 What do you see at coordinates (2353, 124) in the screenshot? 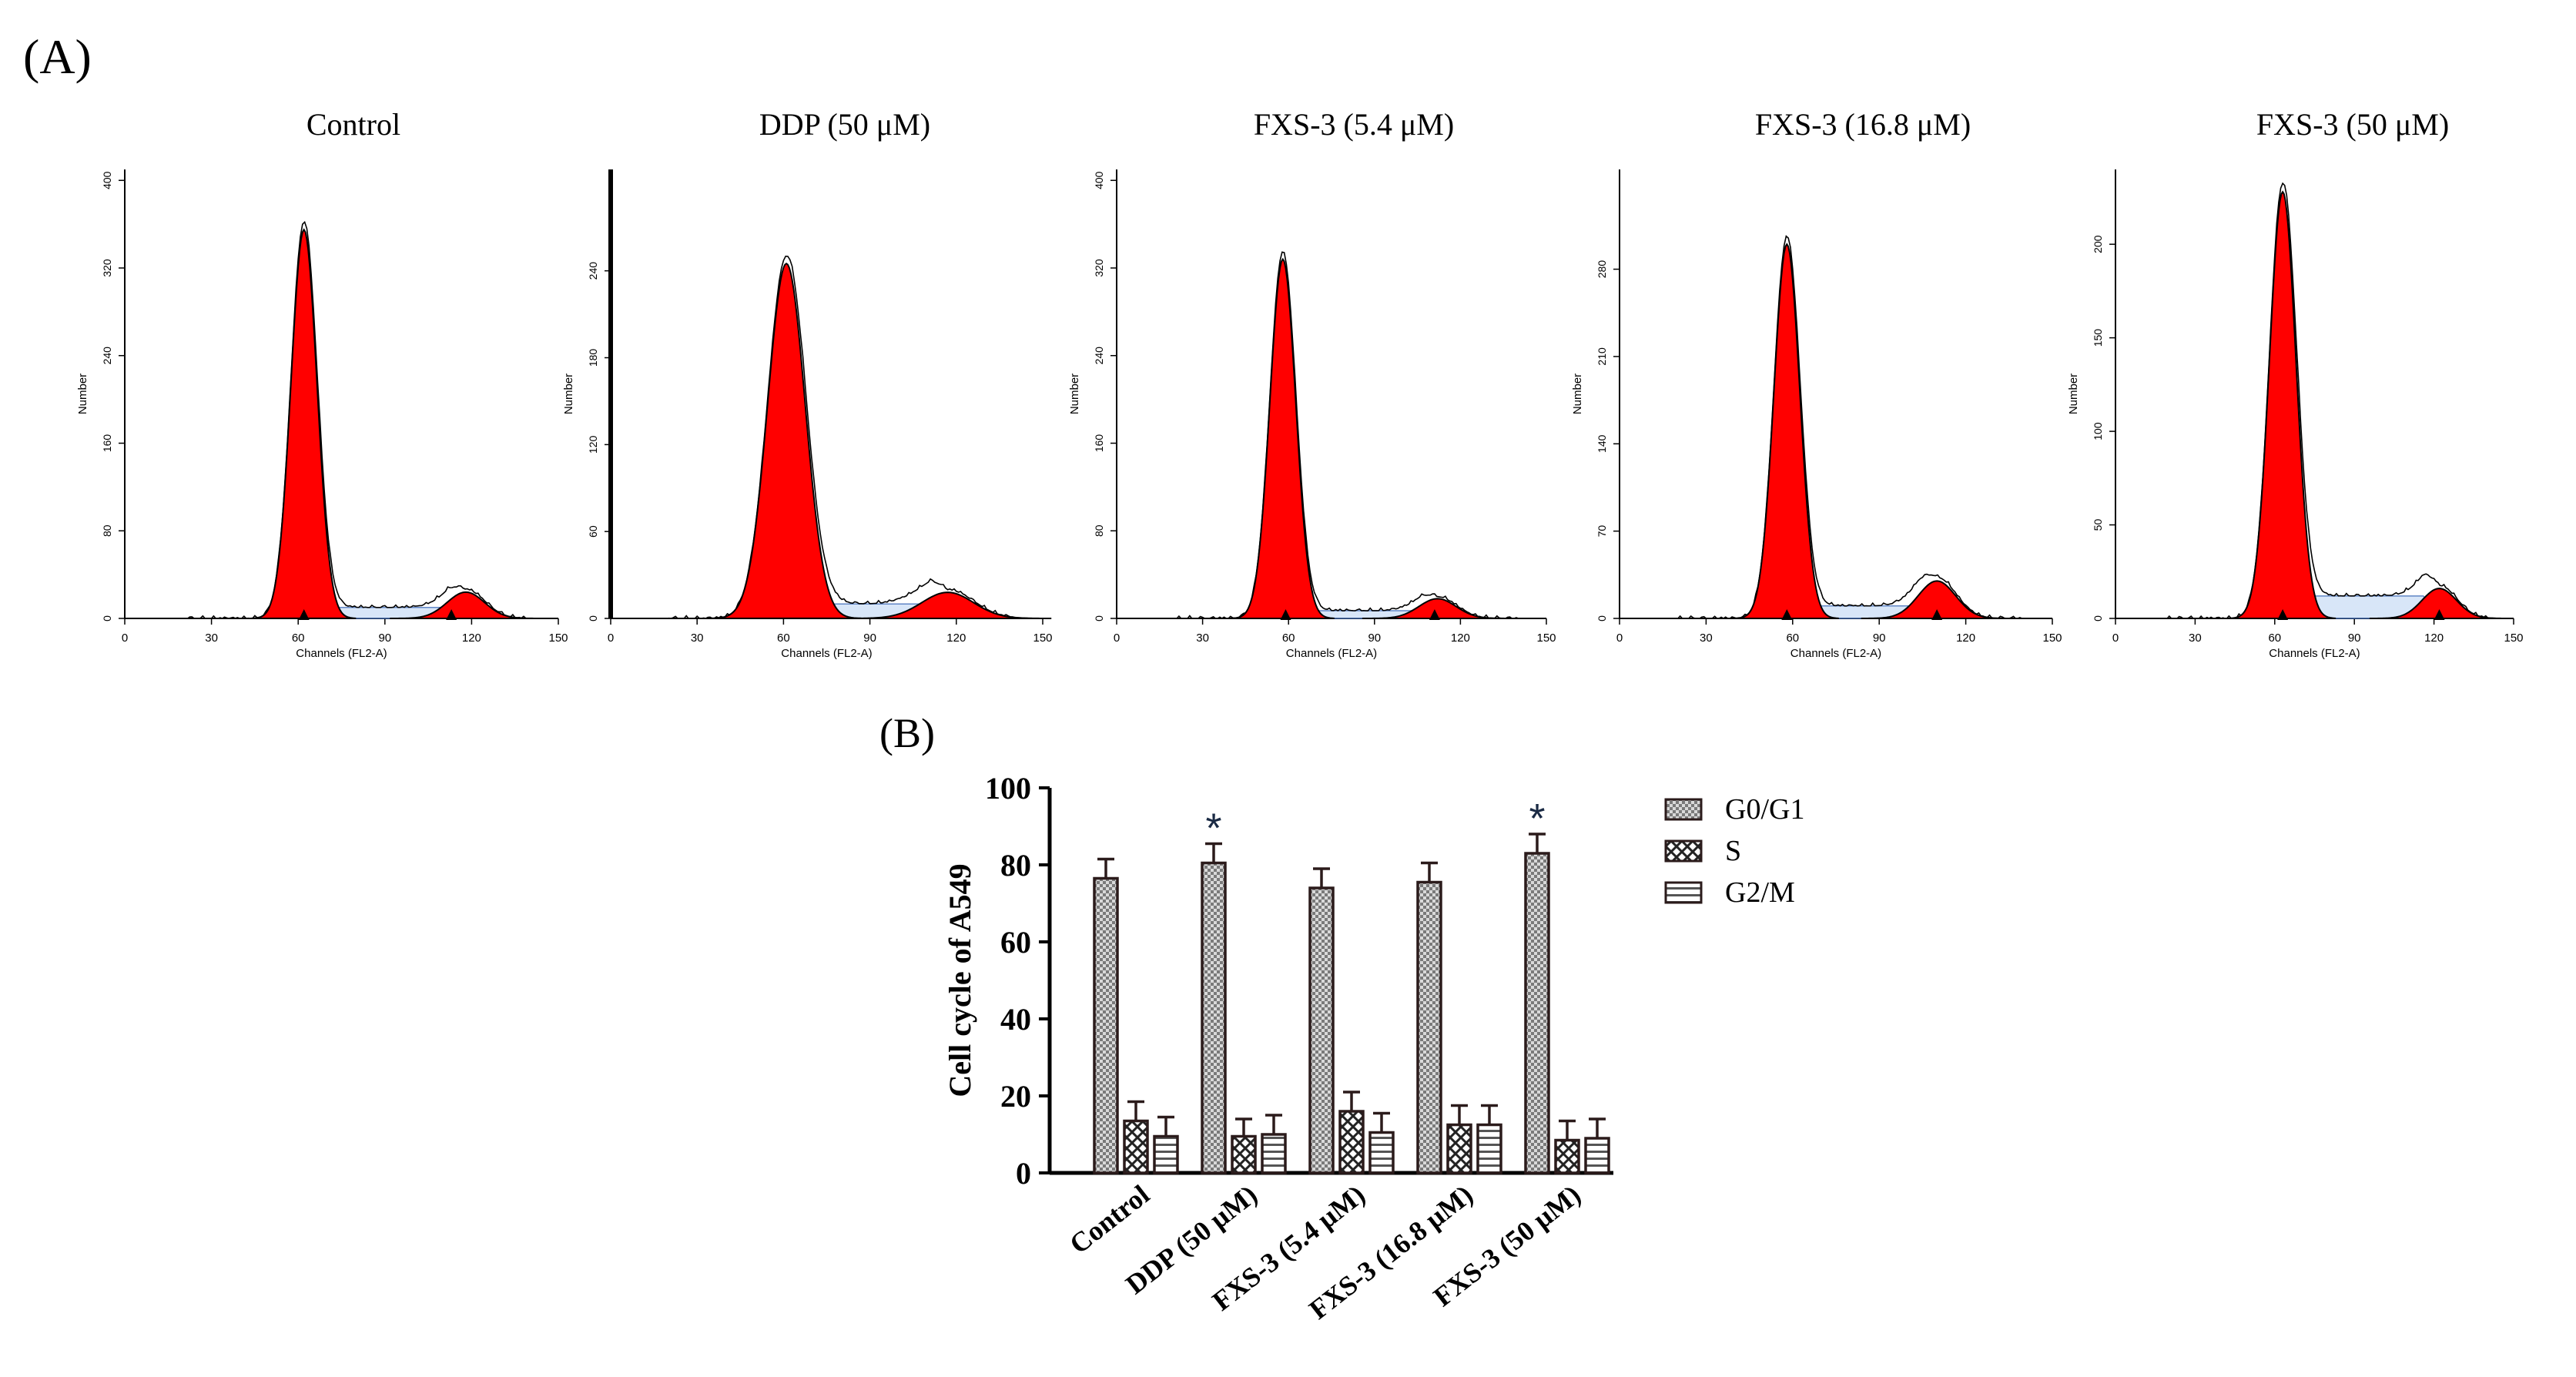
I see `histogram-title: FXS-3 (50 μM)` at bounding box center [2353, 124].